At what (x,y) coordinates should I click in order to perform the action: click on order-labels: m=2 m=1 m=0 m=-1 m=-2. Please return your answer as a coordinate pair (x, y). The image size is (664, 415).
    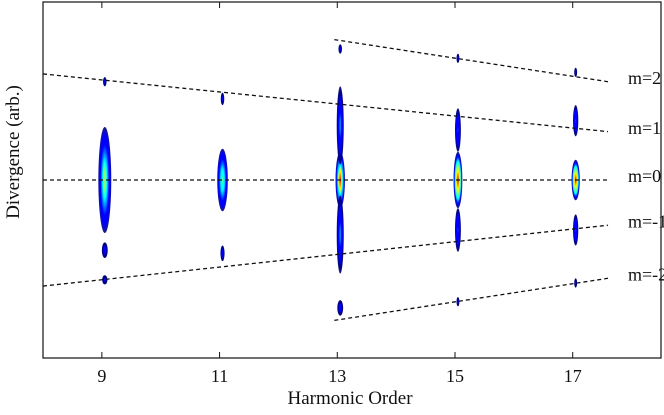
    Looking at the image, I should click on (646, 176).